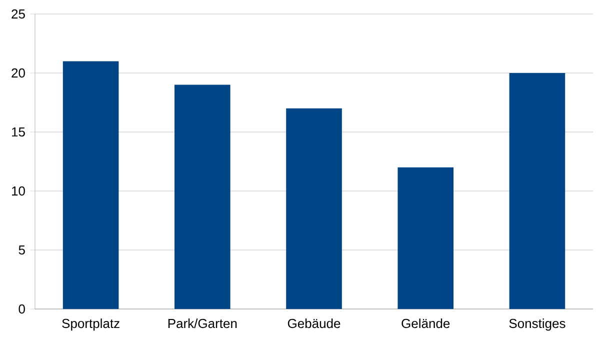  What do you see at coordinates (18, 191) in the screenshot?
I see `y-tick-label: 10` at bounding box center [18, 191].